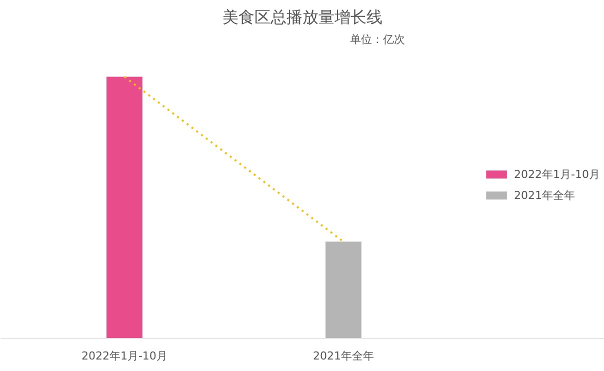  Describe the element at coordinates (545, 195) in the screenshot. I see `legend-label: 2021年全年` at that location.